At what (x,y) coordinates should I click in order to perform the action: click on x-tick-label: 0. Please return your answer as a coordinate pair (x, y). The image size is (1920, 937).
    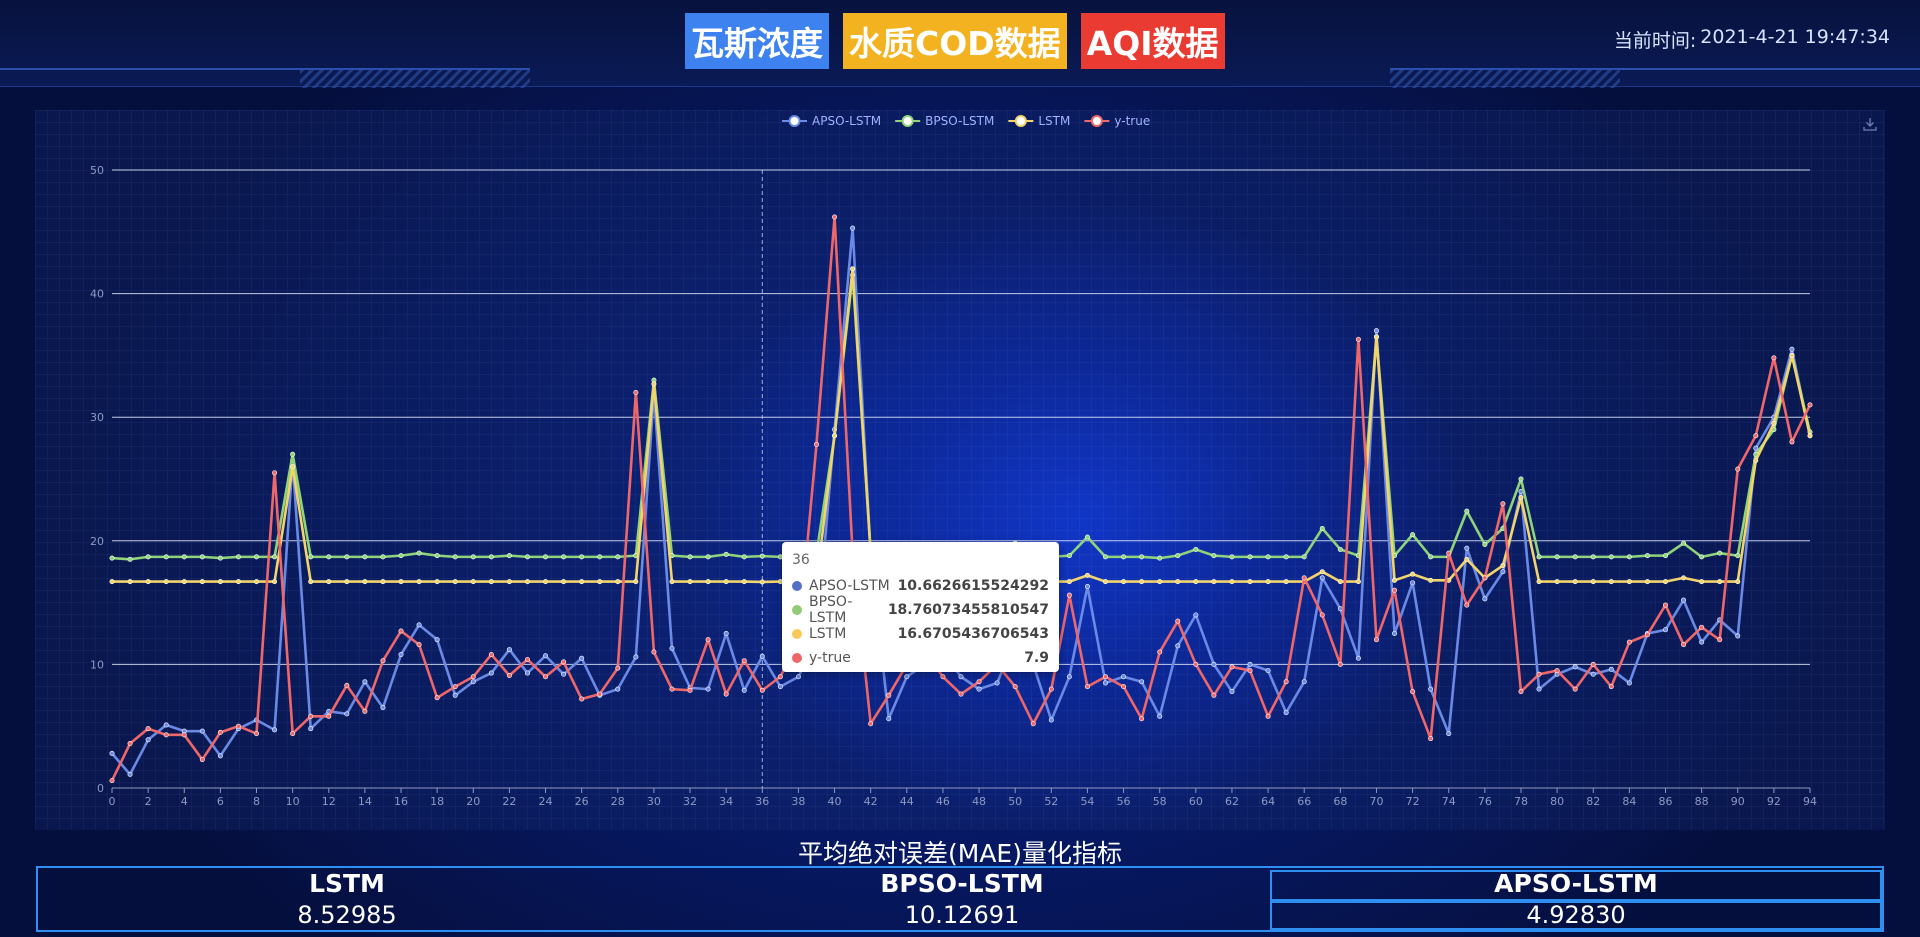
    Looking at the image, I should click on (112, 801).